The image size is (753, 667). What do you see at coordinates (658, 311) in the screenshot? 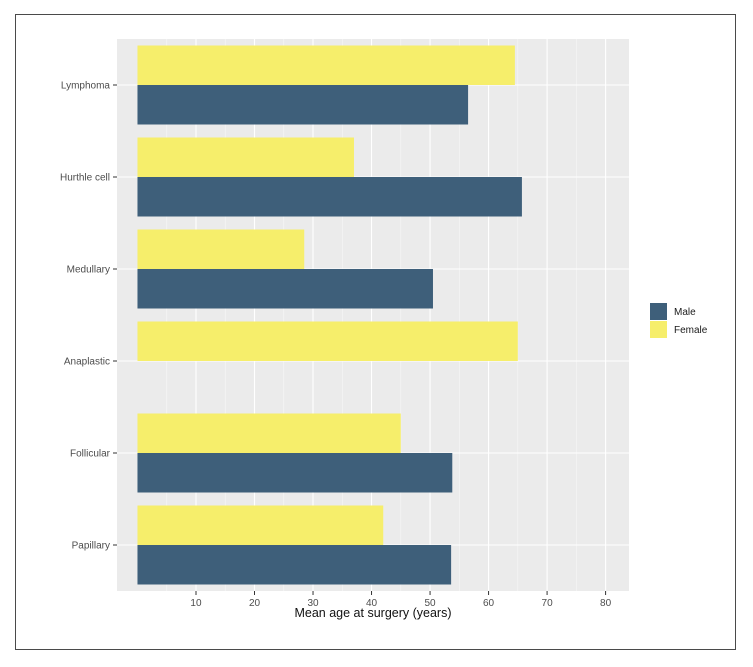
I see `legend-key-male` at bounding box center [658, 311].